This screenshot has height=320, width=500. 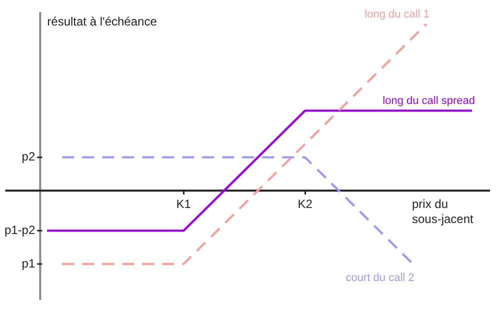 What do you see at coordinates (305, 204) in the screenshot?
I see `x-tick-label: K2` at bounding box center [305, 204].